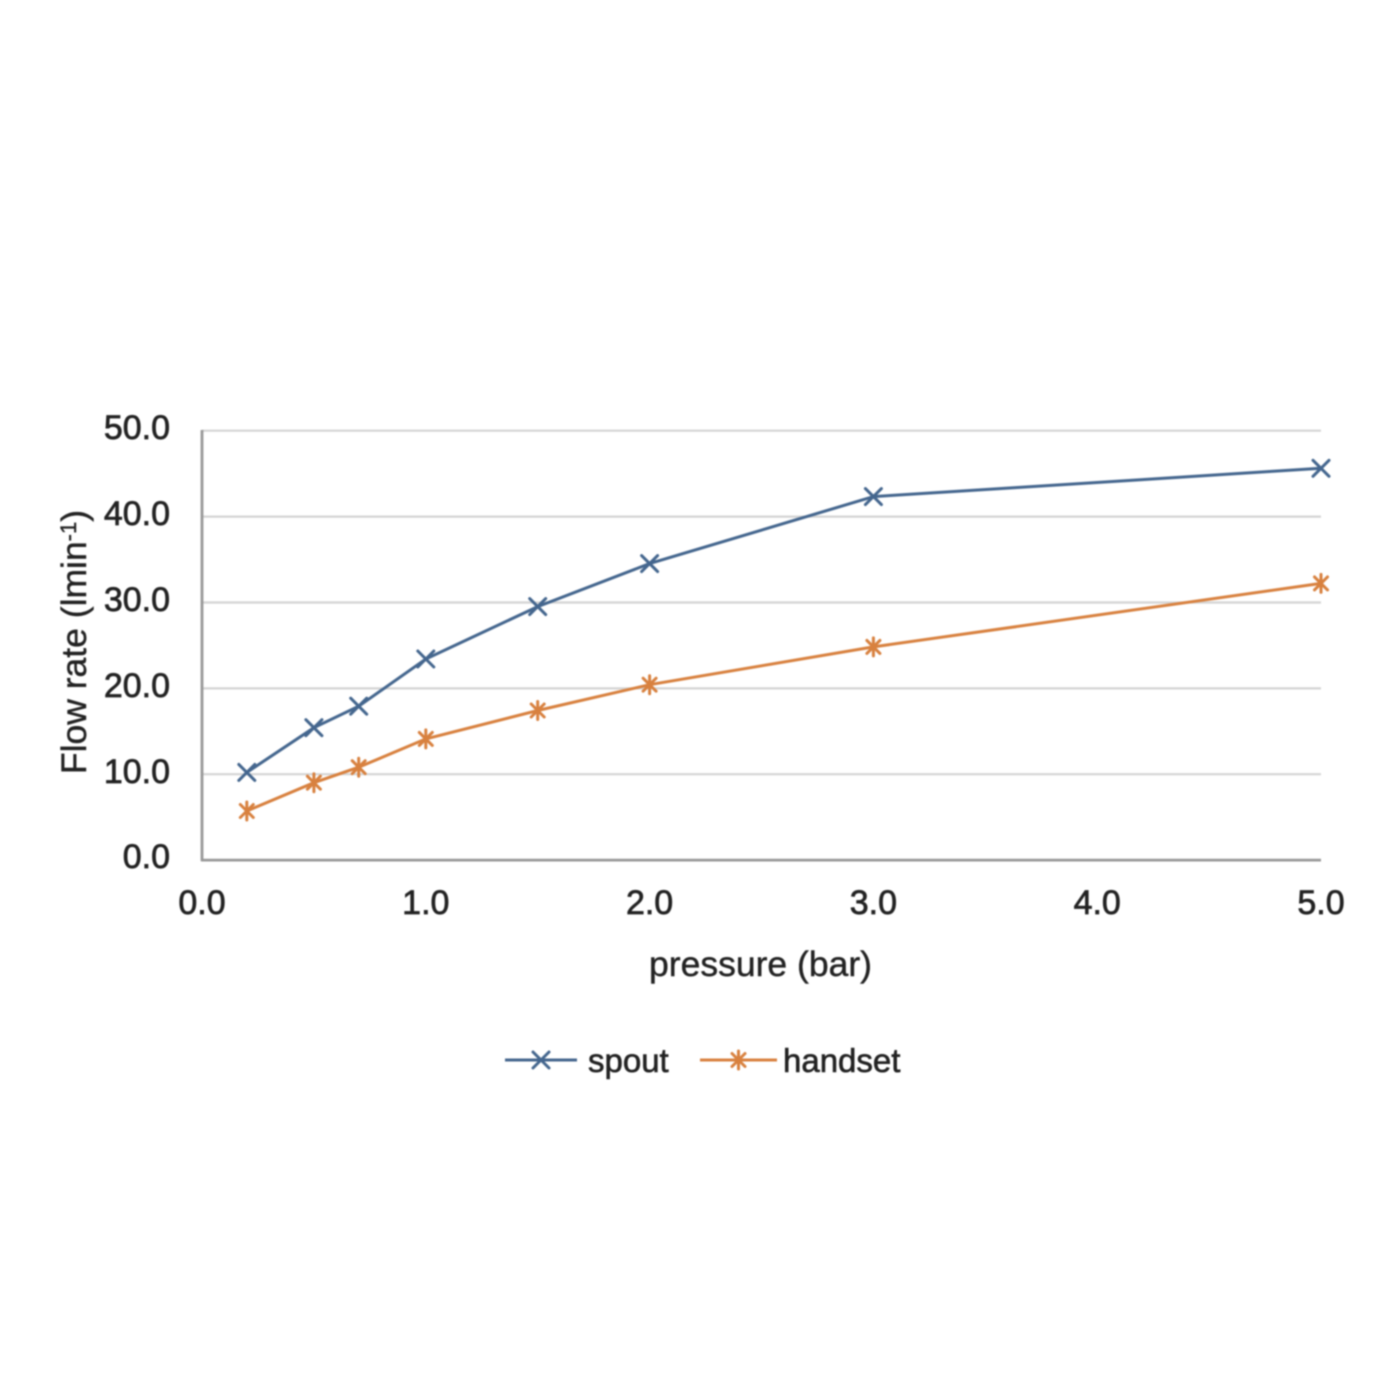 The height and width of the screenshot is (1400, 1400). I want to click on svg-text: spout, so click(628, 1060).